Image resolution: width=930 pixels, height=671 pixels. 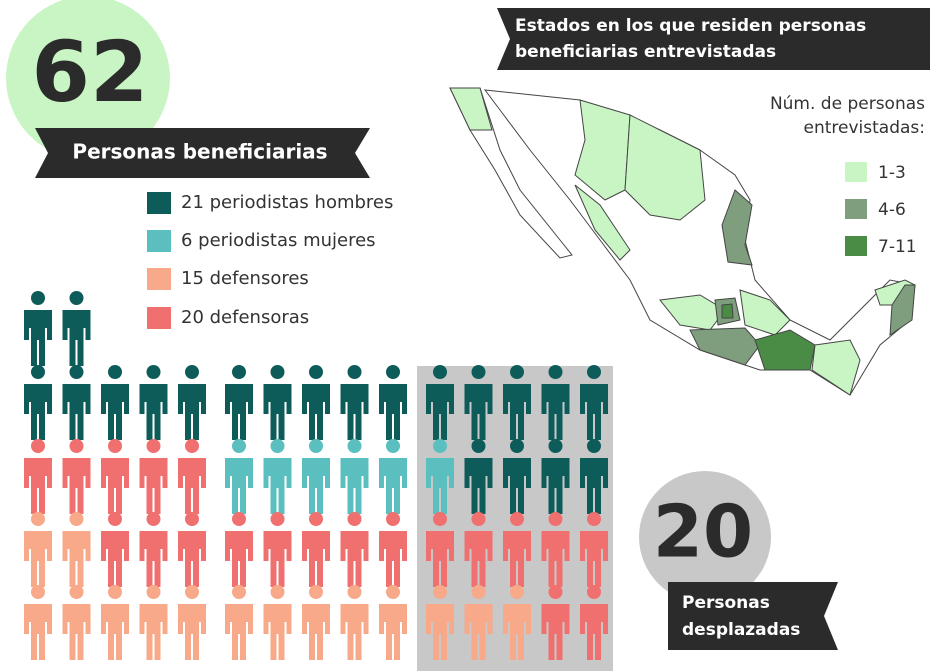 What do you see at coordinates (741, 630) in the screenshot?
I see `displaced-label: desplazadas` at bounding box center [741, 630].